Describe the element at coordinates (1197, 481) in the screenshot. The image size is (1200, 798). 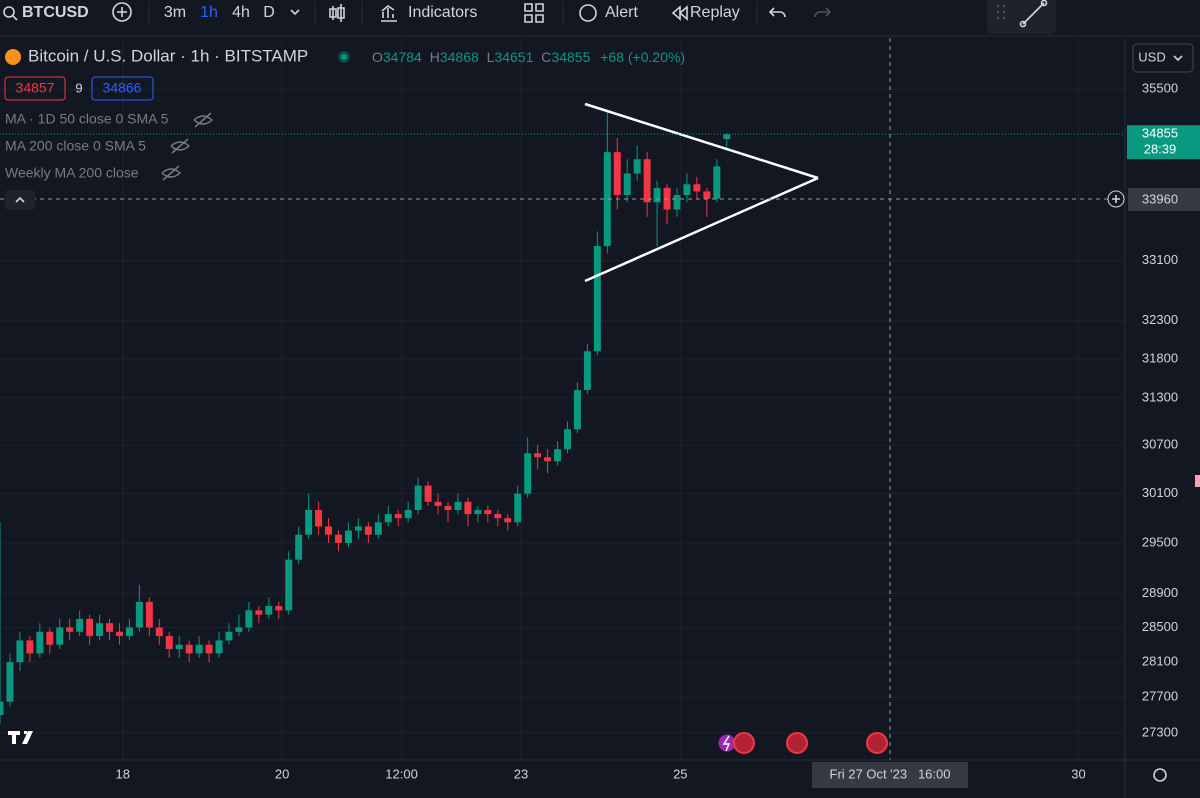
I see `marker` at that location.